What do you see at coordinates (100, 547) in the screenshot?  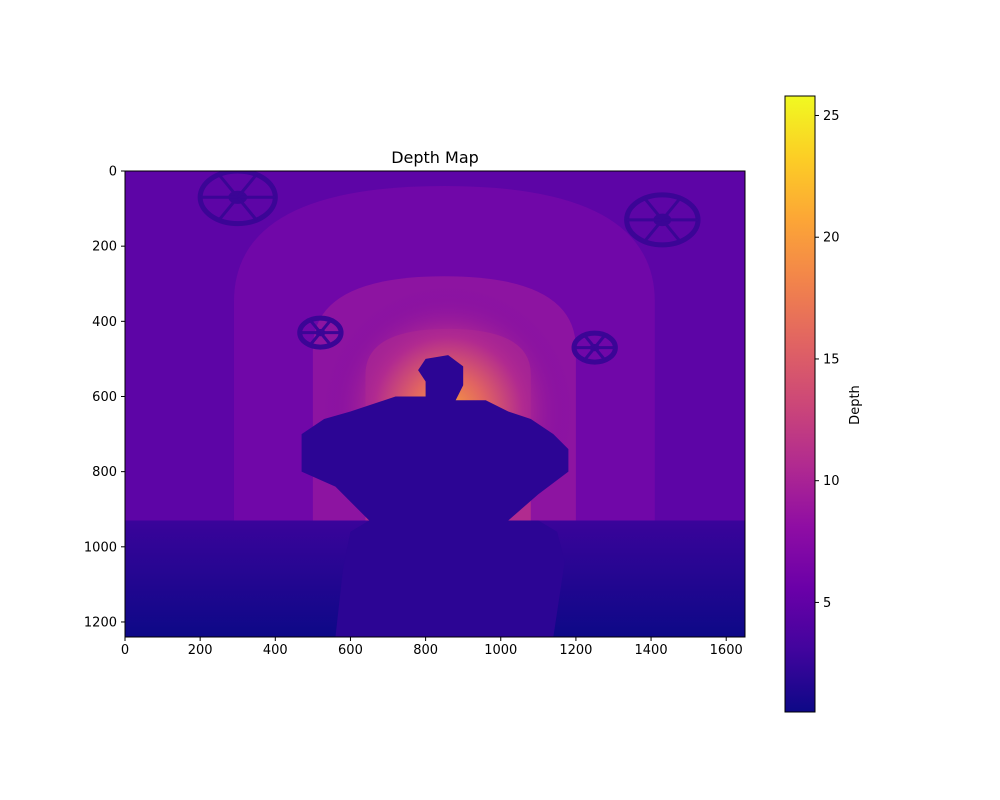 I see `y-tick-label: 1000` at bounding box center [100, 547].